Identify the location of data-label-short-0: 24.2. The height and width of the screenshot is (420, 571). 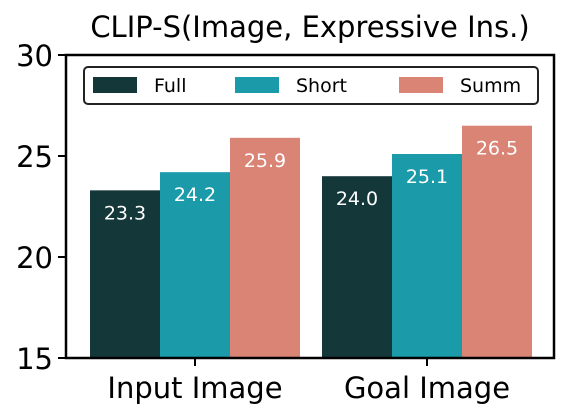
(195, 195).